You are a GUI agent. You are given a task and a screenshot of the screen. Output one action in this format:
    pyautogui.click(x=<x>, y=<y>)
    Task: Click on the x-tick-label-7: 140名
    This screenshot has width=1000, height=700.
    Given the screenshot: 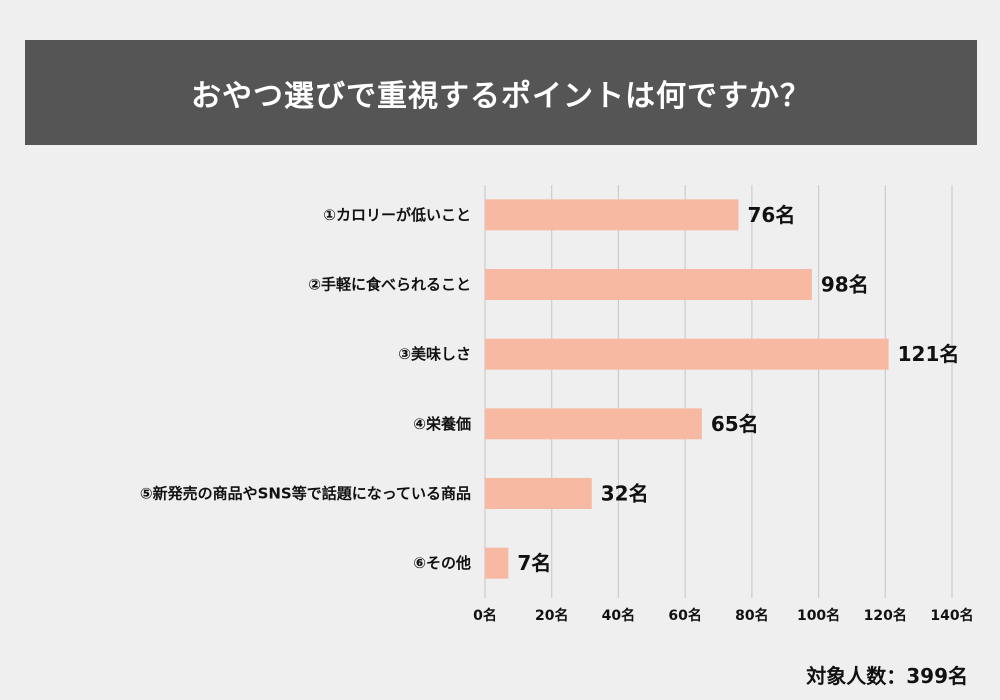 What is the action you would take?
    pyautogui.click(x=951, y=615)
    